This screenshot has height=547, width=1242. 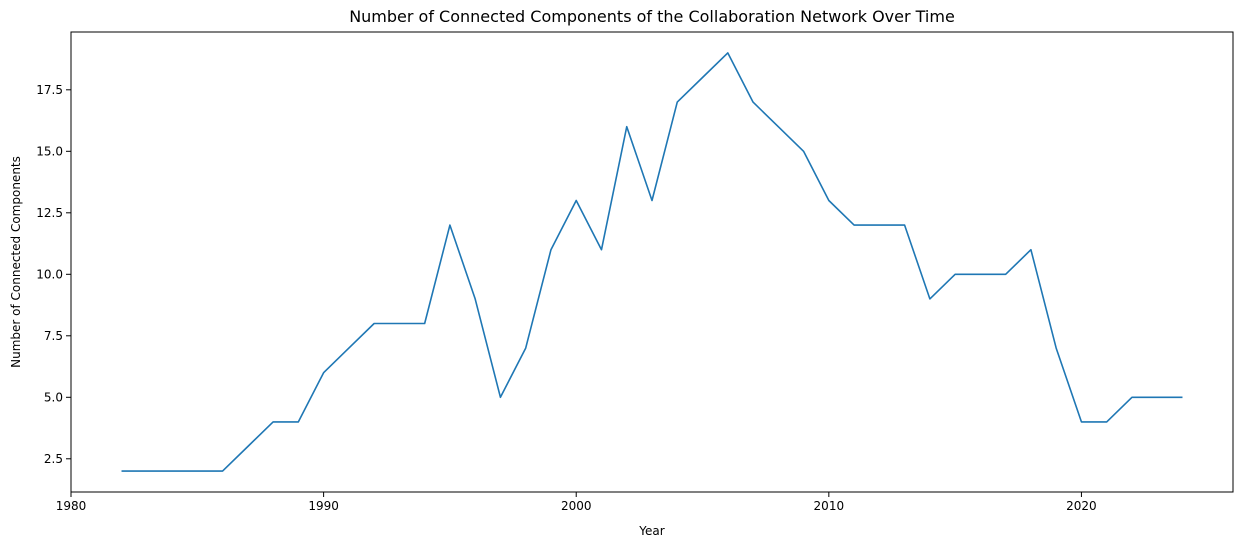 I want to click on y-axis-label: Number of Connected Components, so click(x=16, y=262).